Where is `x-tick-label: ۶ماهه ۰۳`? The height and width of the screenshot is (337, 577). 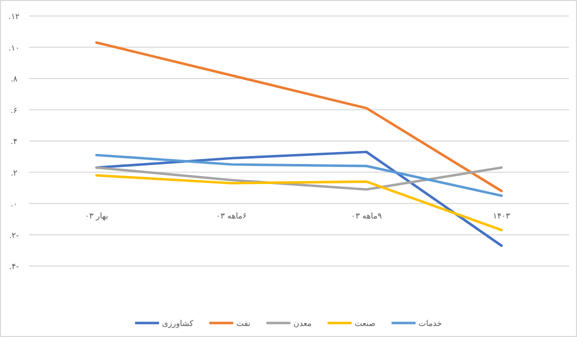
x-tick-label: ۶ماهه ۰۳ is located at coordinates (231, 216).